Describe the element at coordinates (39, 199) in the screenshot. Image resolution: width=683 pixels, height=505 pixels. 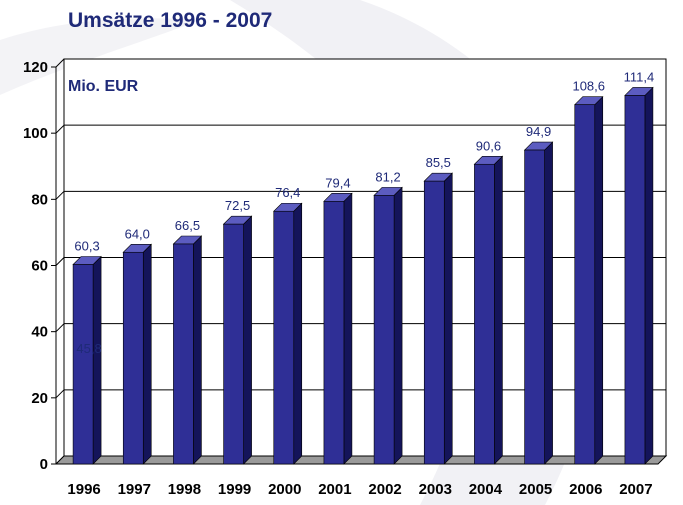
I see `y-tick-label: 80` at that location.